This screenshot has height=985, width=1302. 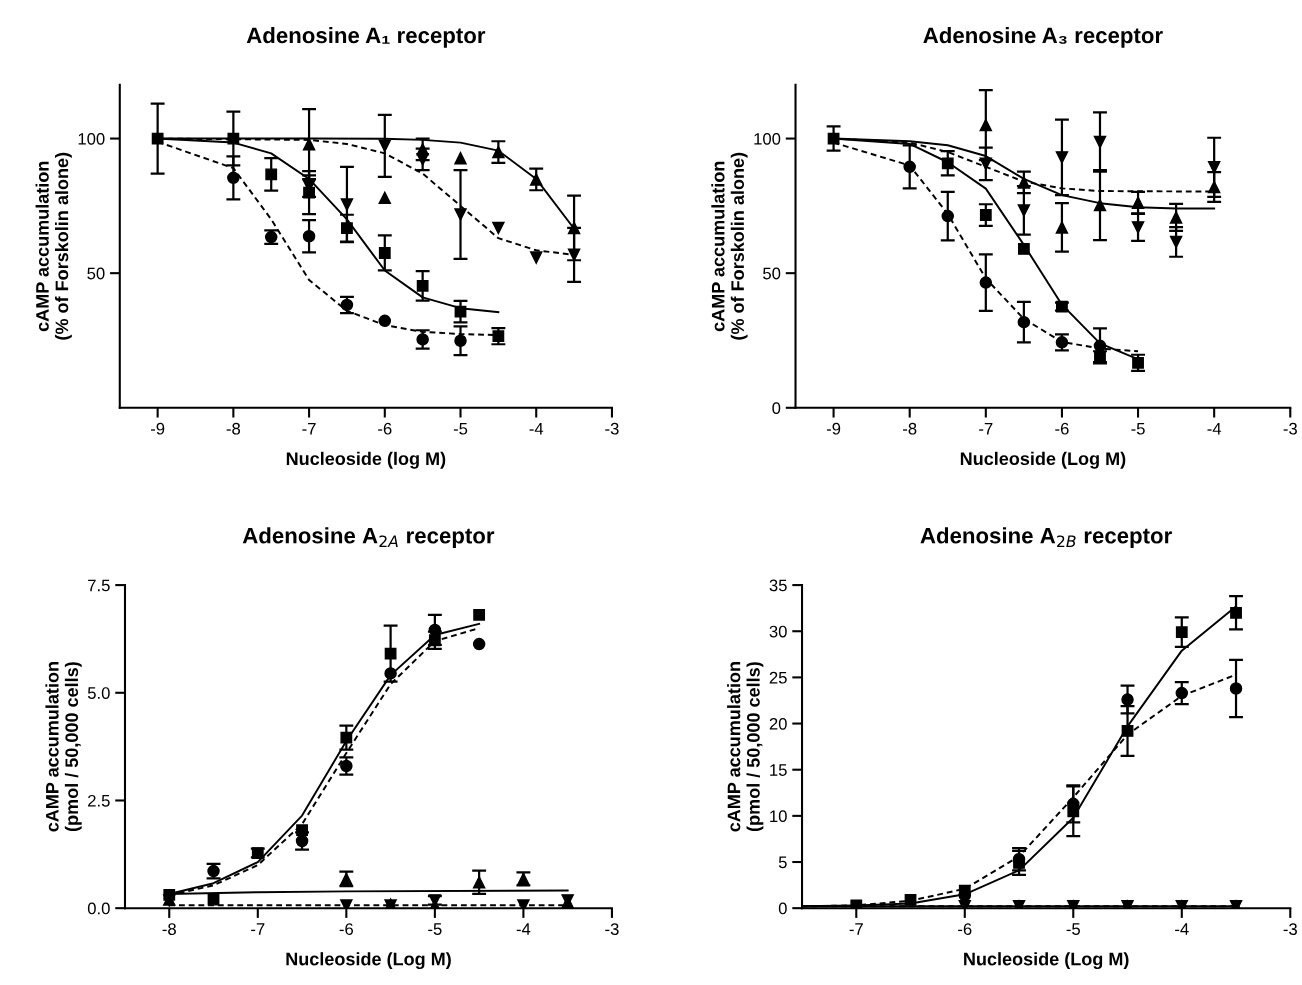 I want to click on x-axis-title: Nucleoside (log M), so click(x=366, y=460).